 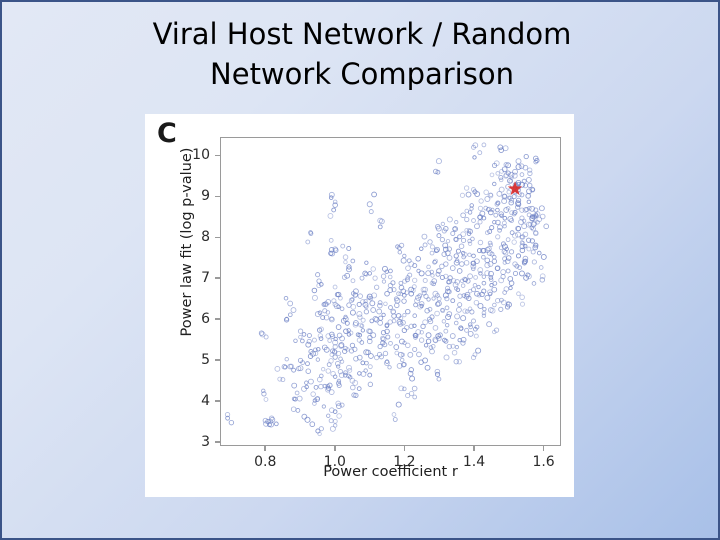 I want to click on x-tick-label: 1.4, so click(x=474, y=462).